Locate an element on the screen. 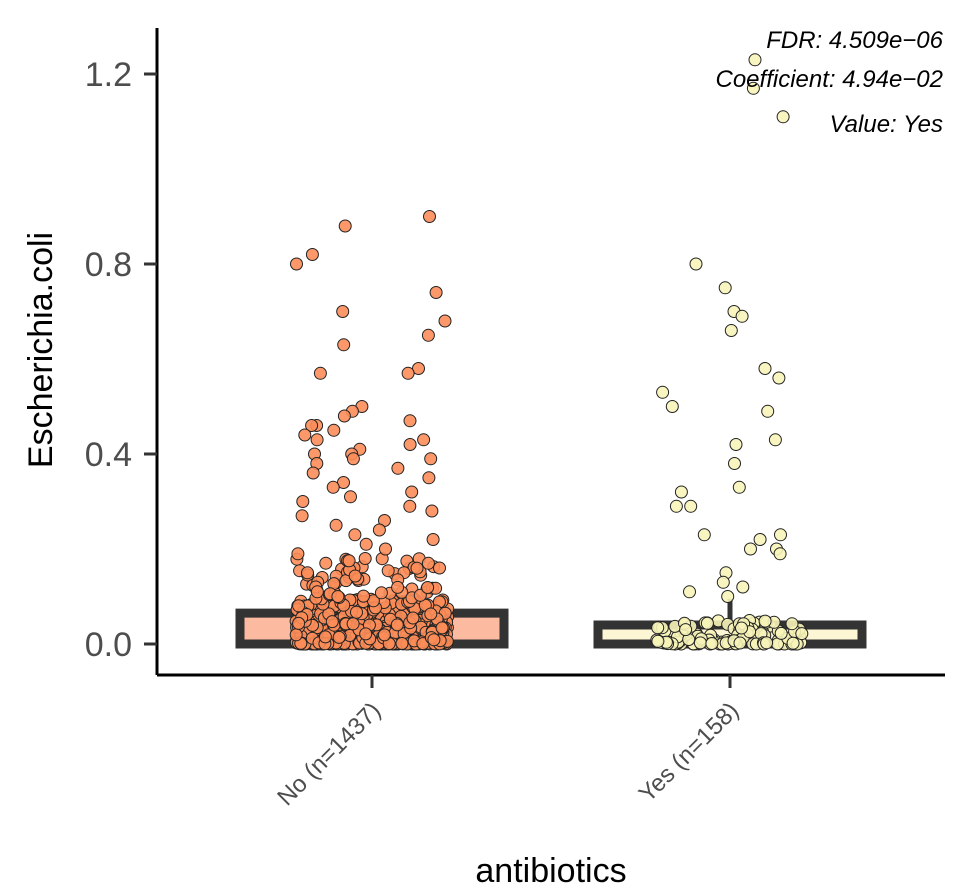 The image size is (958, 892). annotation-coefficient: Coefficient: 4.94e−02 is located at coordinates (830, 79).